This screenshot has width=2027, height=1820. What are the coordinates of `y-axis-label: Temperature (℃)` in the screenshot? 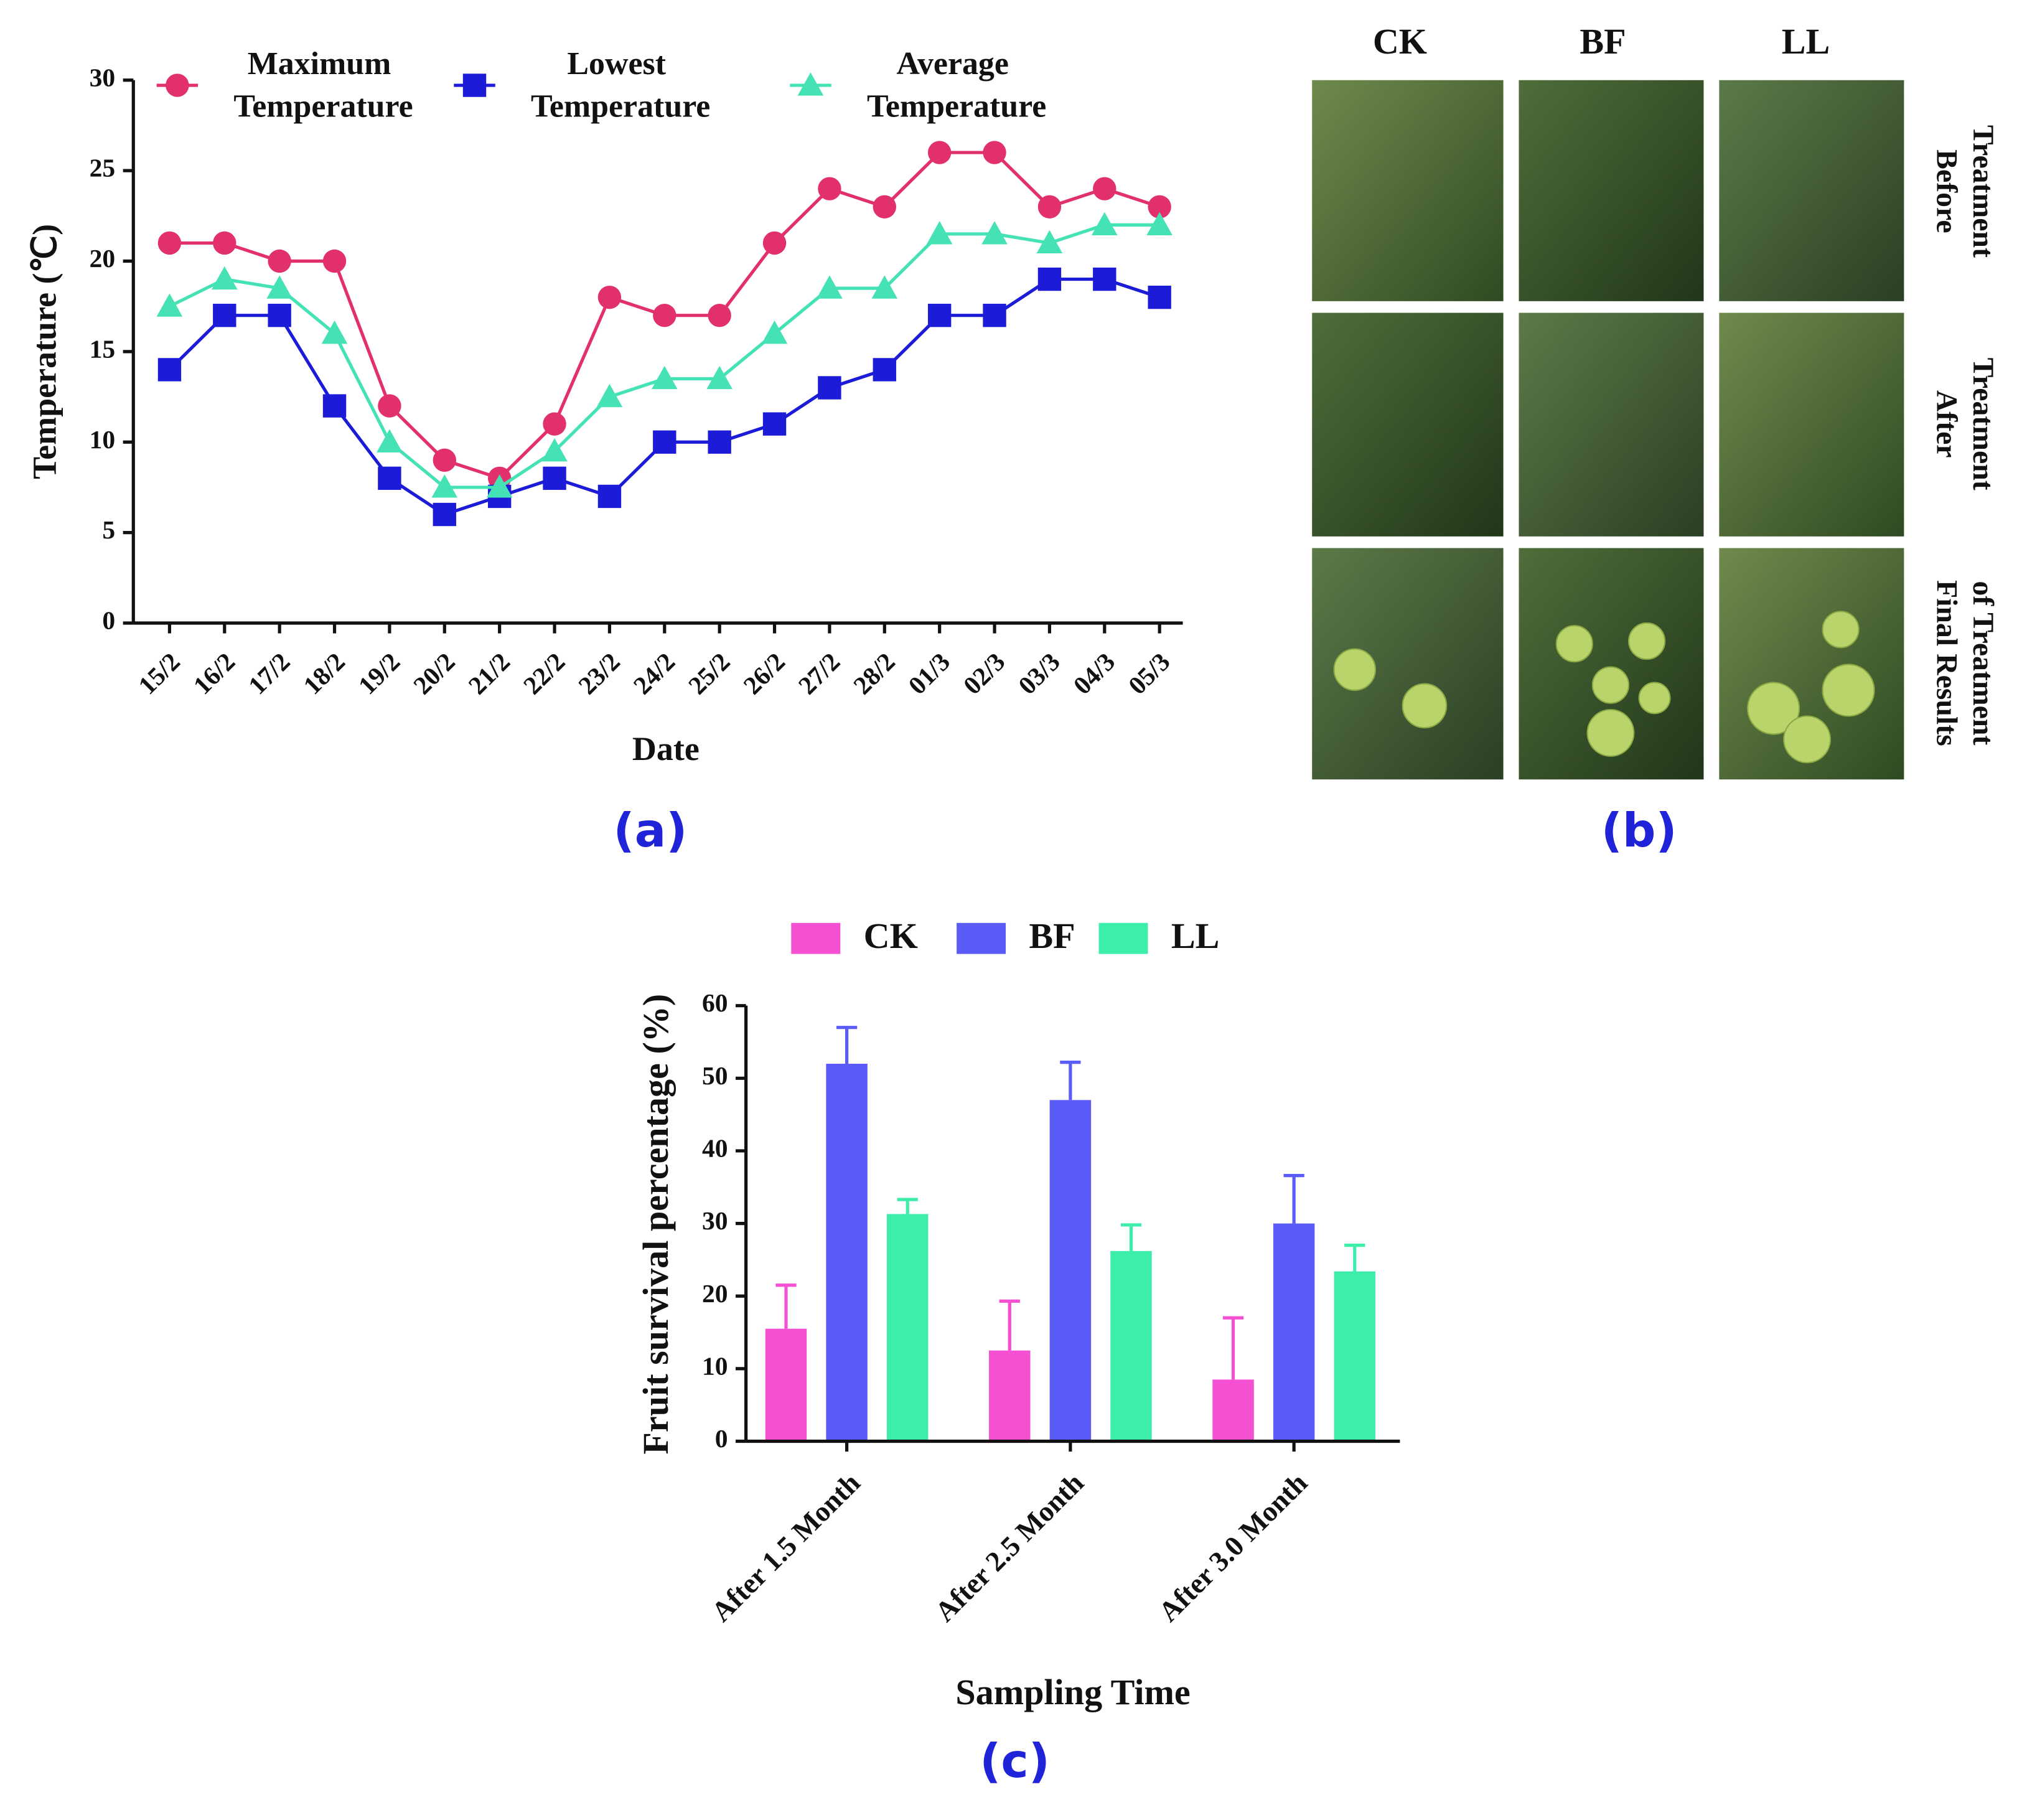 It's located at (45, 351).